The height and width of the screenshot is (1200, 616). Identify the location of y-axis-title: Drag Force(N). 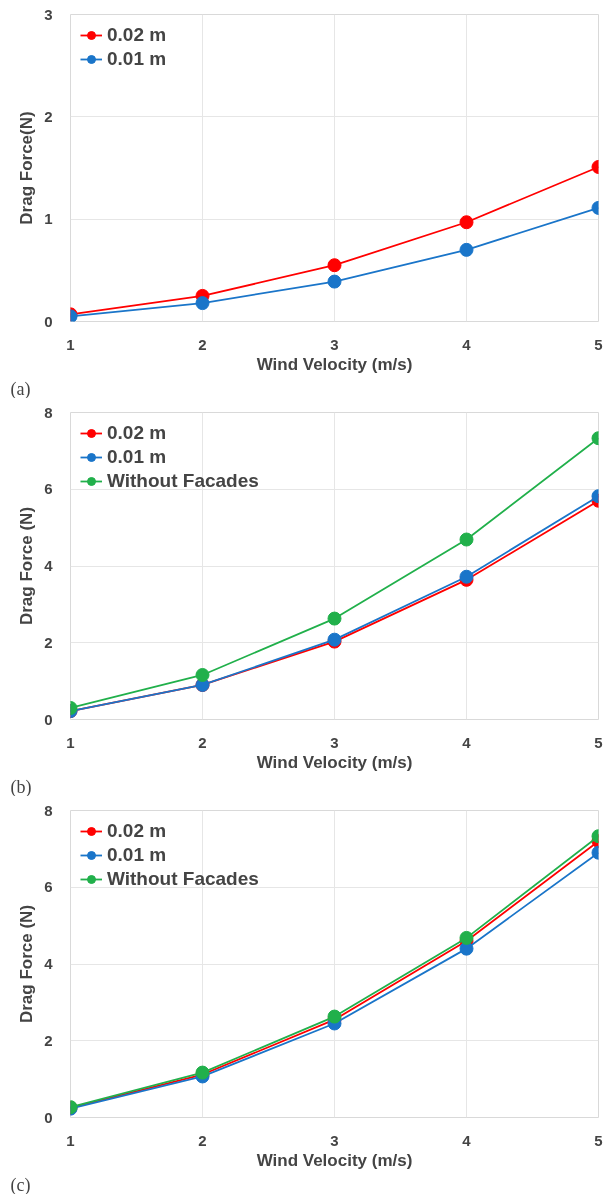
(27, 168).